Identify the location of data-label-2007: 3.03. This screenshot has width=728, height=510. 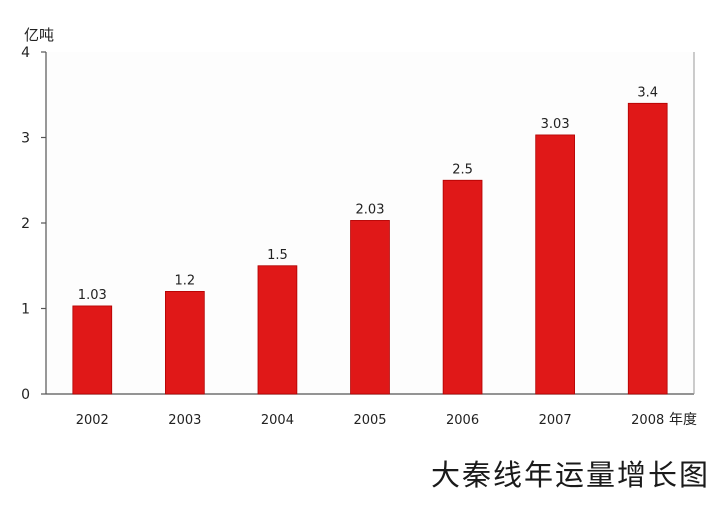
(555, 124).